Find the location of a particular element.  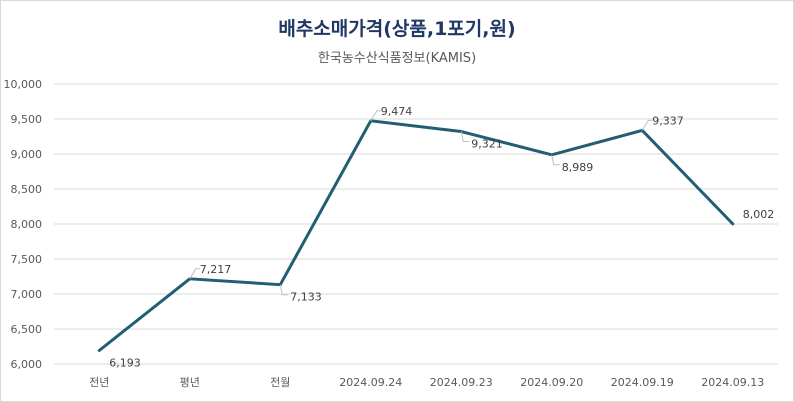

y-tick-label: 8,500 is located at coordinates (27, 189).